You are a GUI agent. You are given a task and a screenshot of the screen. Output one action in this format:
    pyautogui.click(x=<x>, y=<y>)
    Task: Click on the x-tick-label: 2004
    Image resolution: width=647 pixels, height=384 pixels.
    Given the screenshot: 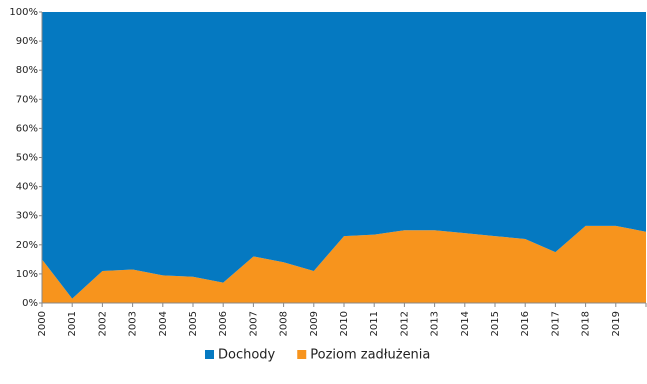 What is the action you would take?
    pyautogui.click(x=163, y=323)
    